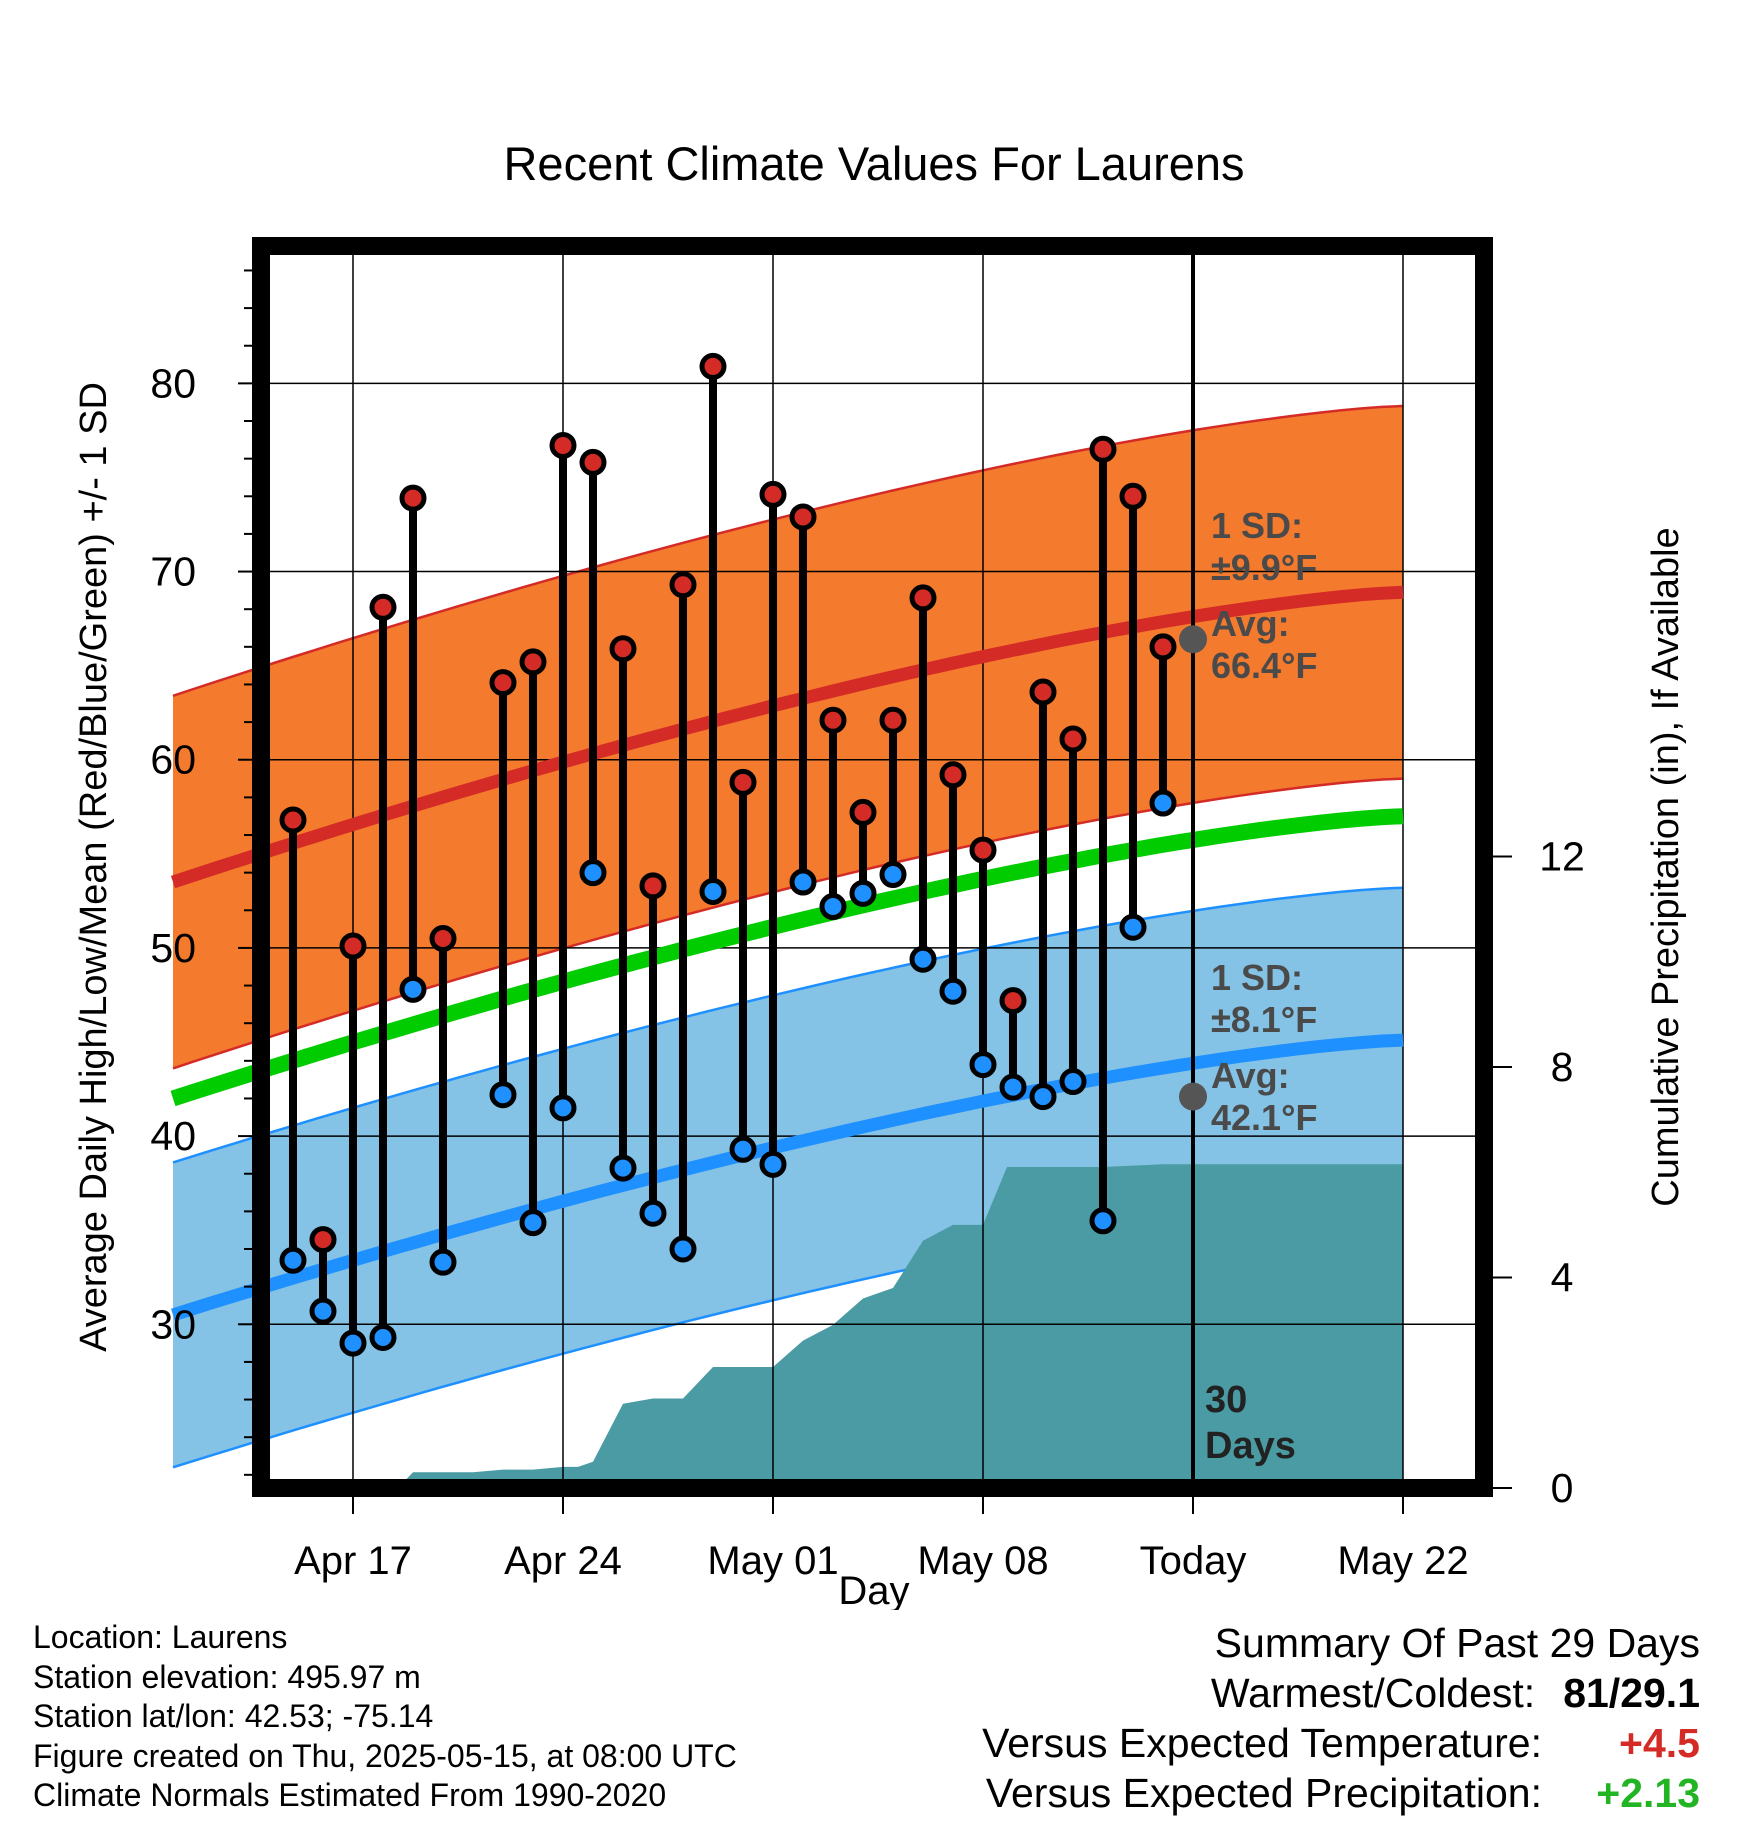 The width and height of the screenshot is (1748, 1828). I want to click on high-point--26, so click(413, 498).